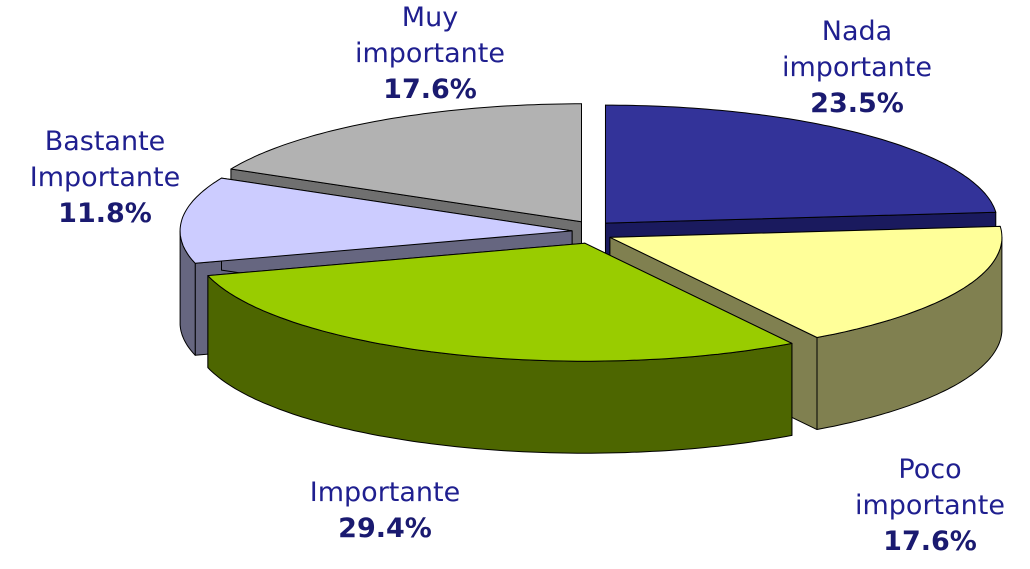 Image resolution: width=1030 pixels, height=569 pixels. What do you see at coordinates (429, 35) in the screenshot?
I see `category-label: Muy importante` at bounding box center [429, 35].